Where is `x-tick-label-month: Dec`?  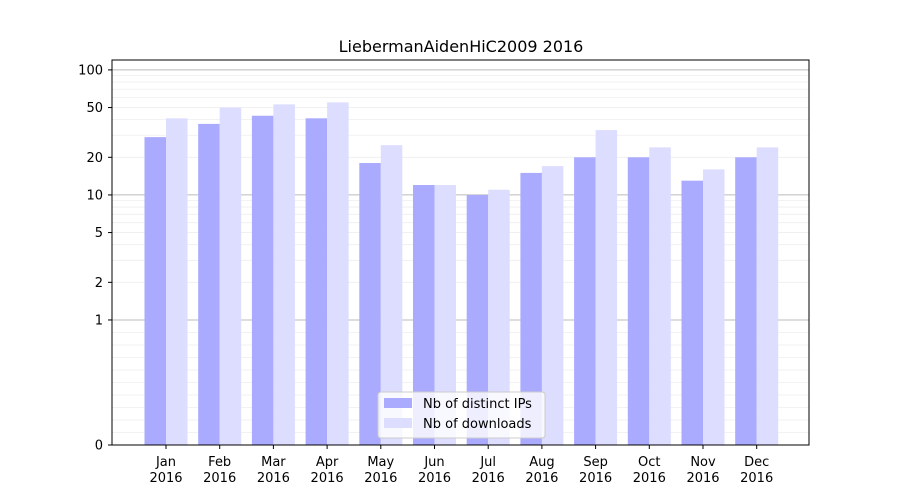 x-tick-label-month: Dec is located at coordinates (756, 462).